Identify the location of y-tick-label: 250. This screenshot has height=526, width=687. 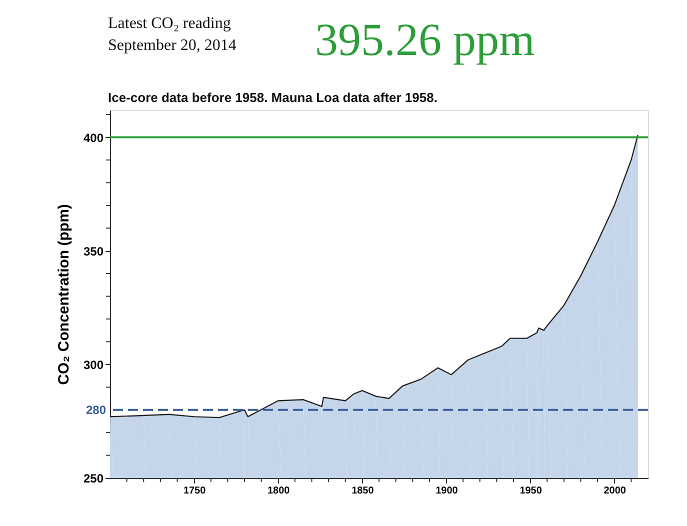
(93, 479).